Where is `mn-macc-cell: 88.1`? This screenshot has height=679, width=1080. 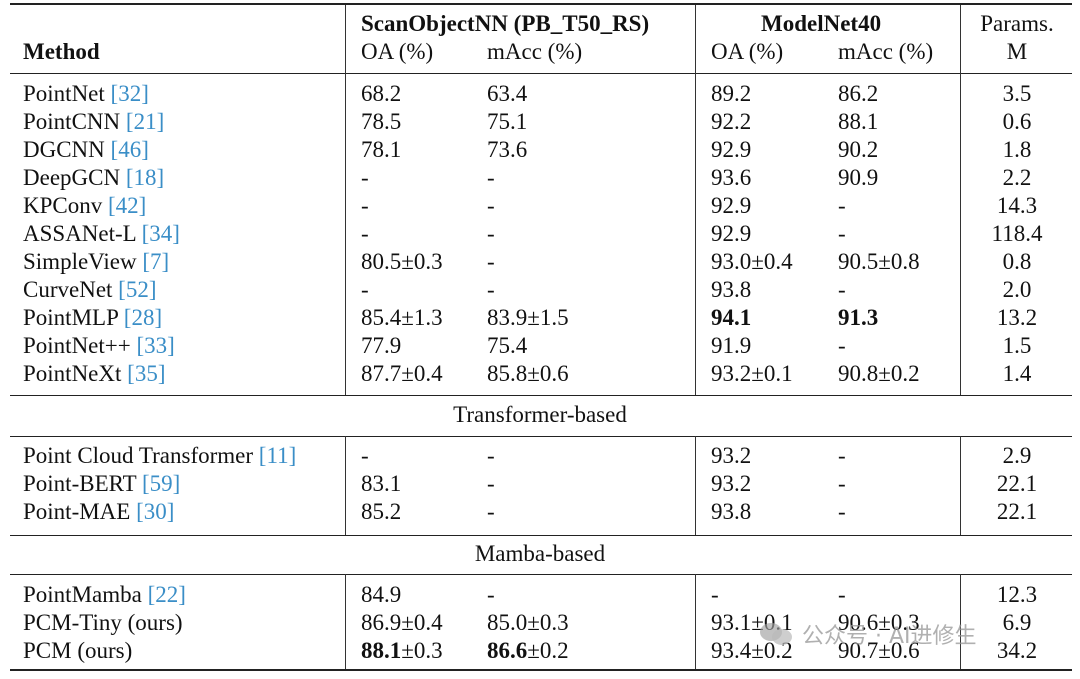 mn-macc-cell: 88.1 is located at coordinates (858, 121).